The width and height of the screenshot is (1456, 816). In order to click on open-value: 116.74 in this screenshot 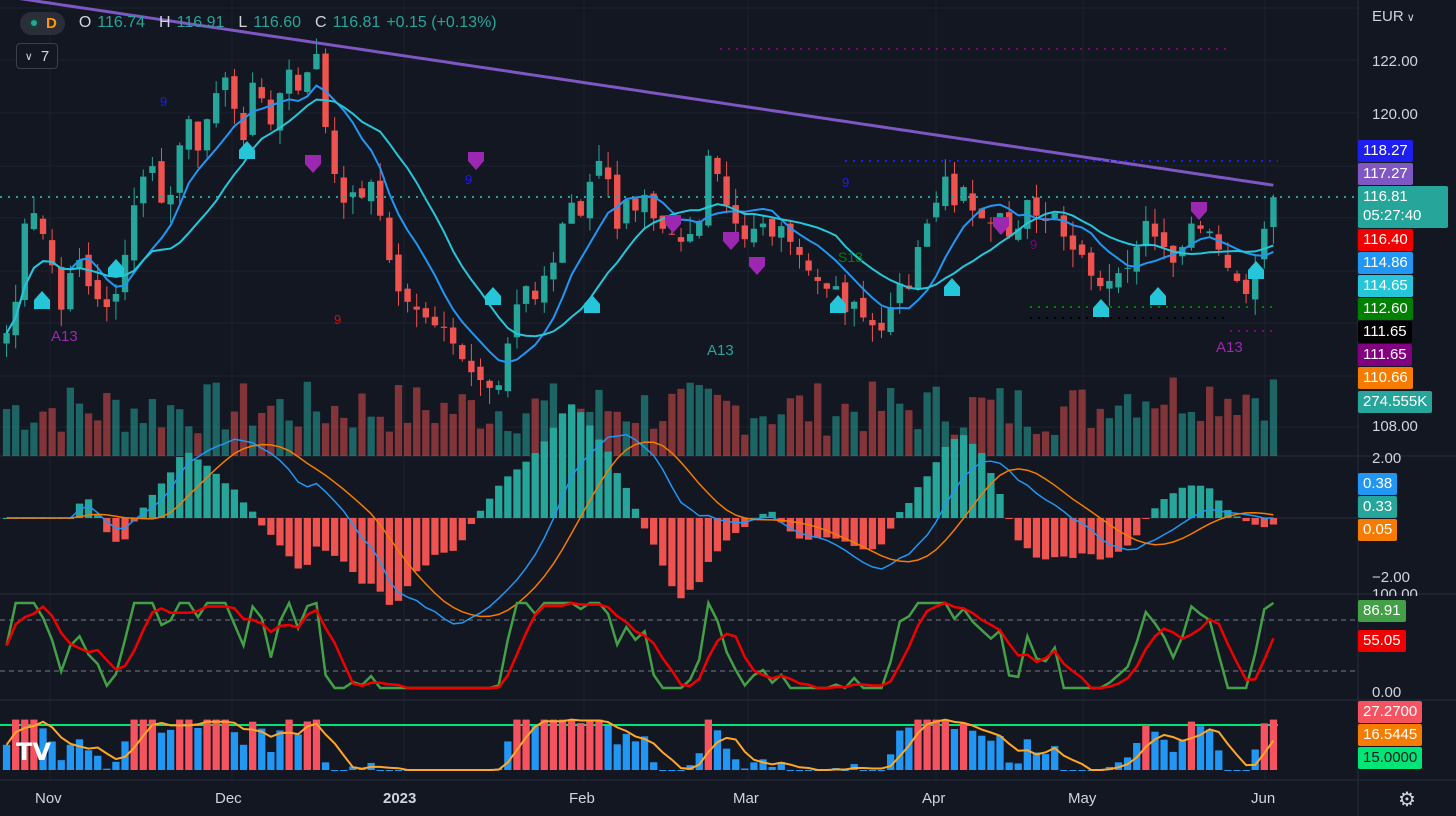, I will do `click(121, 22)`.